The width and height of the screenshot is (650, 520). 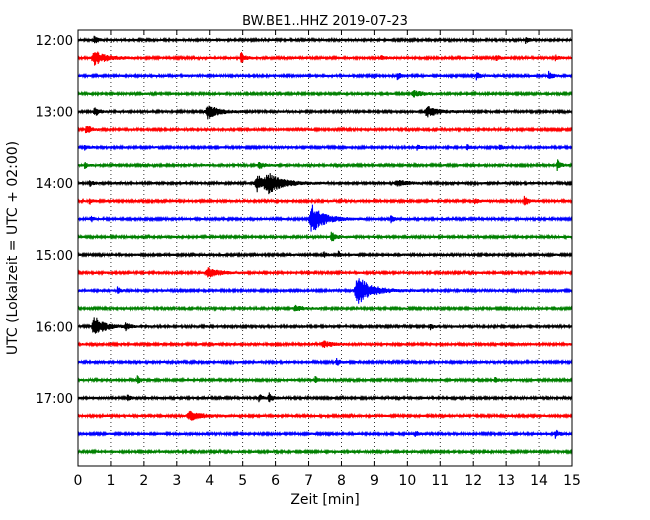 I want to click on y-tick-label: 13:00, so click(x=54, y=113).